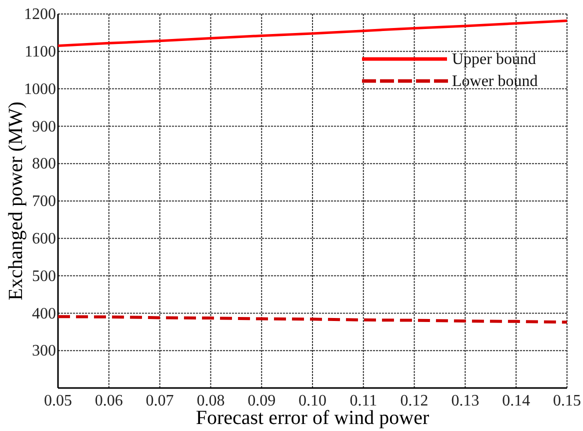  Describe the element at coordinates (160, 401) in the screenshot. I see `x-tick-label: 0.07` at that location.